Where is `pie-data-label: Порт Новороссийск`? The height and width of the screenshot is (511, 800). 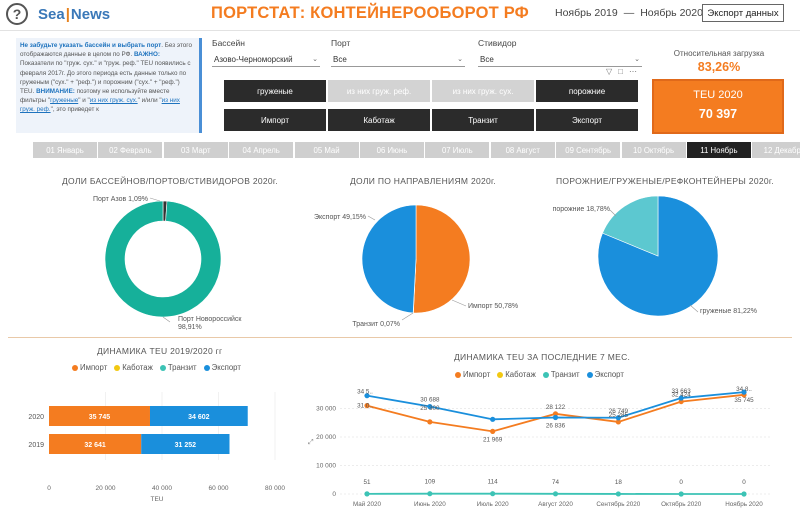
pie-data-label: Порт Новороссийск is located at coordinates (210, 319).